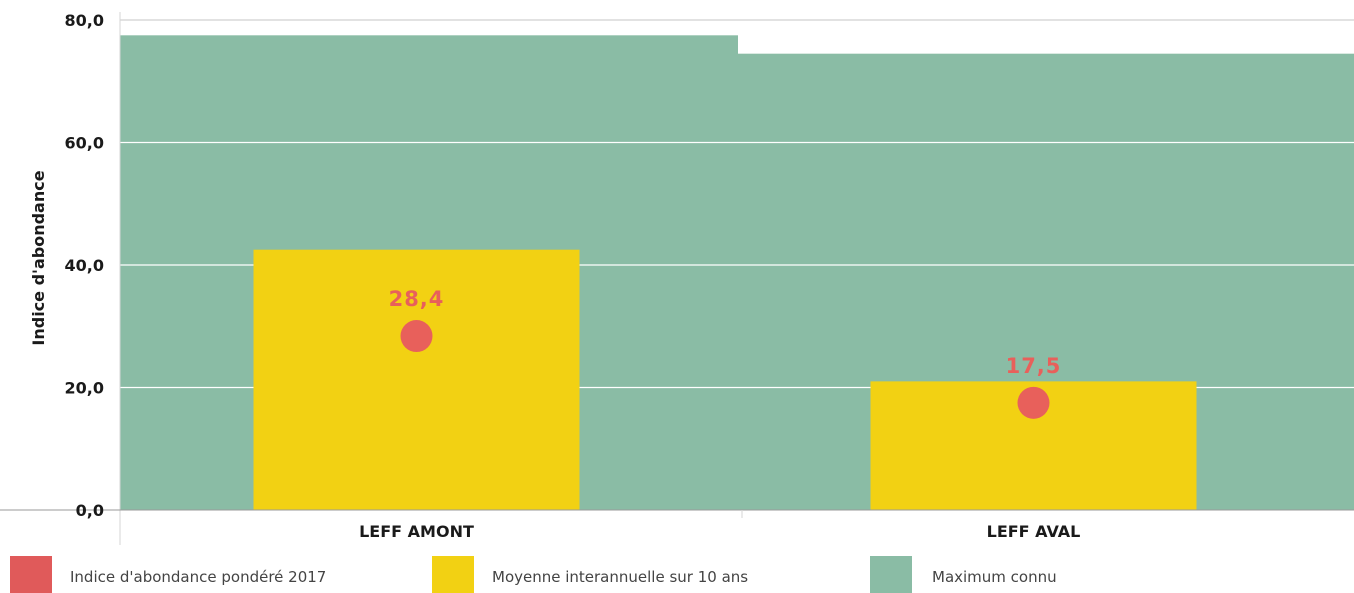 The image size is (1354, 593). What do you see at coordinates (198, 577) in the screenshot?
I see `legend-label-indice: Indice d'abondance pondéré 2017` at bounding box center [198, 577].